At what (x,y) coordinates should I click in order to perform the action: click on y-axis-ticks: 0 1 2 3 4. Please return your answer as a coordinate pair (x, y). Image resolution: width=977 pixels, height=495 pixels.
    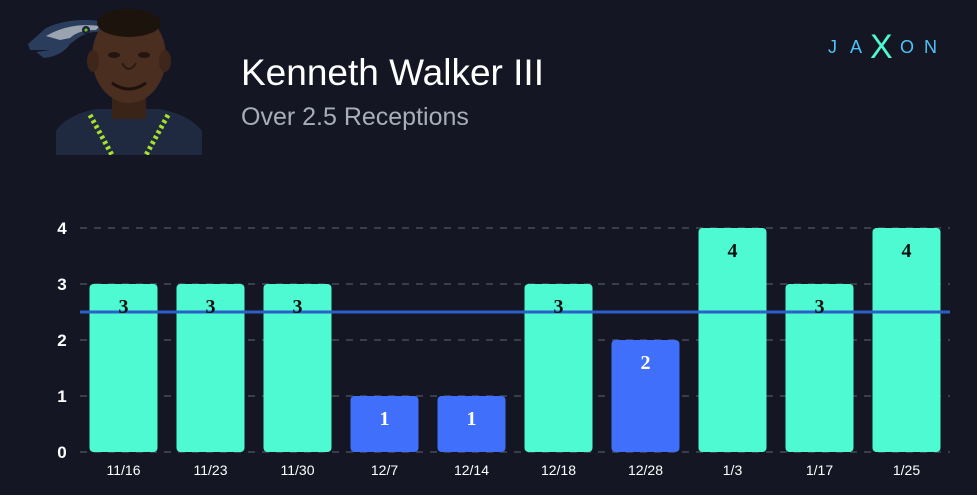
    Looking at the image, I should click on (62, 340).